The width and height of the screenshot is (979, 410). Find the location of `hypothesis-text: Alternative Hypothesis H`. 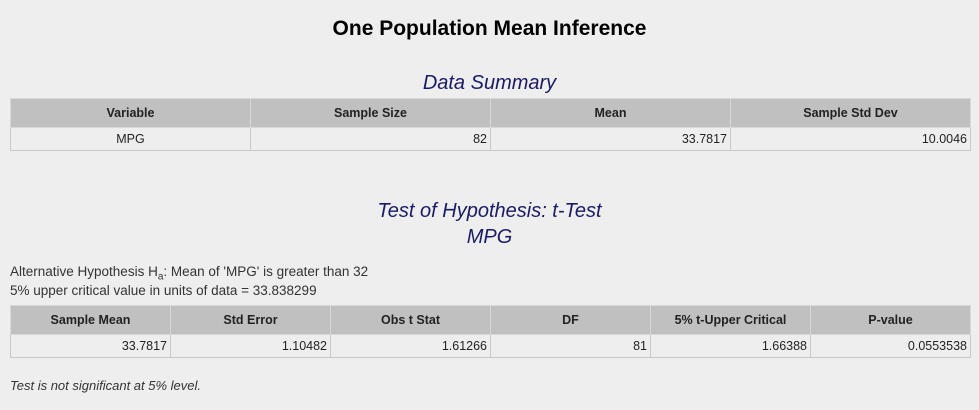

hypothesis-text: Alternative Hypothesis H is located at coordinates (84, 271).